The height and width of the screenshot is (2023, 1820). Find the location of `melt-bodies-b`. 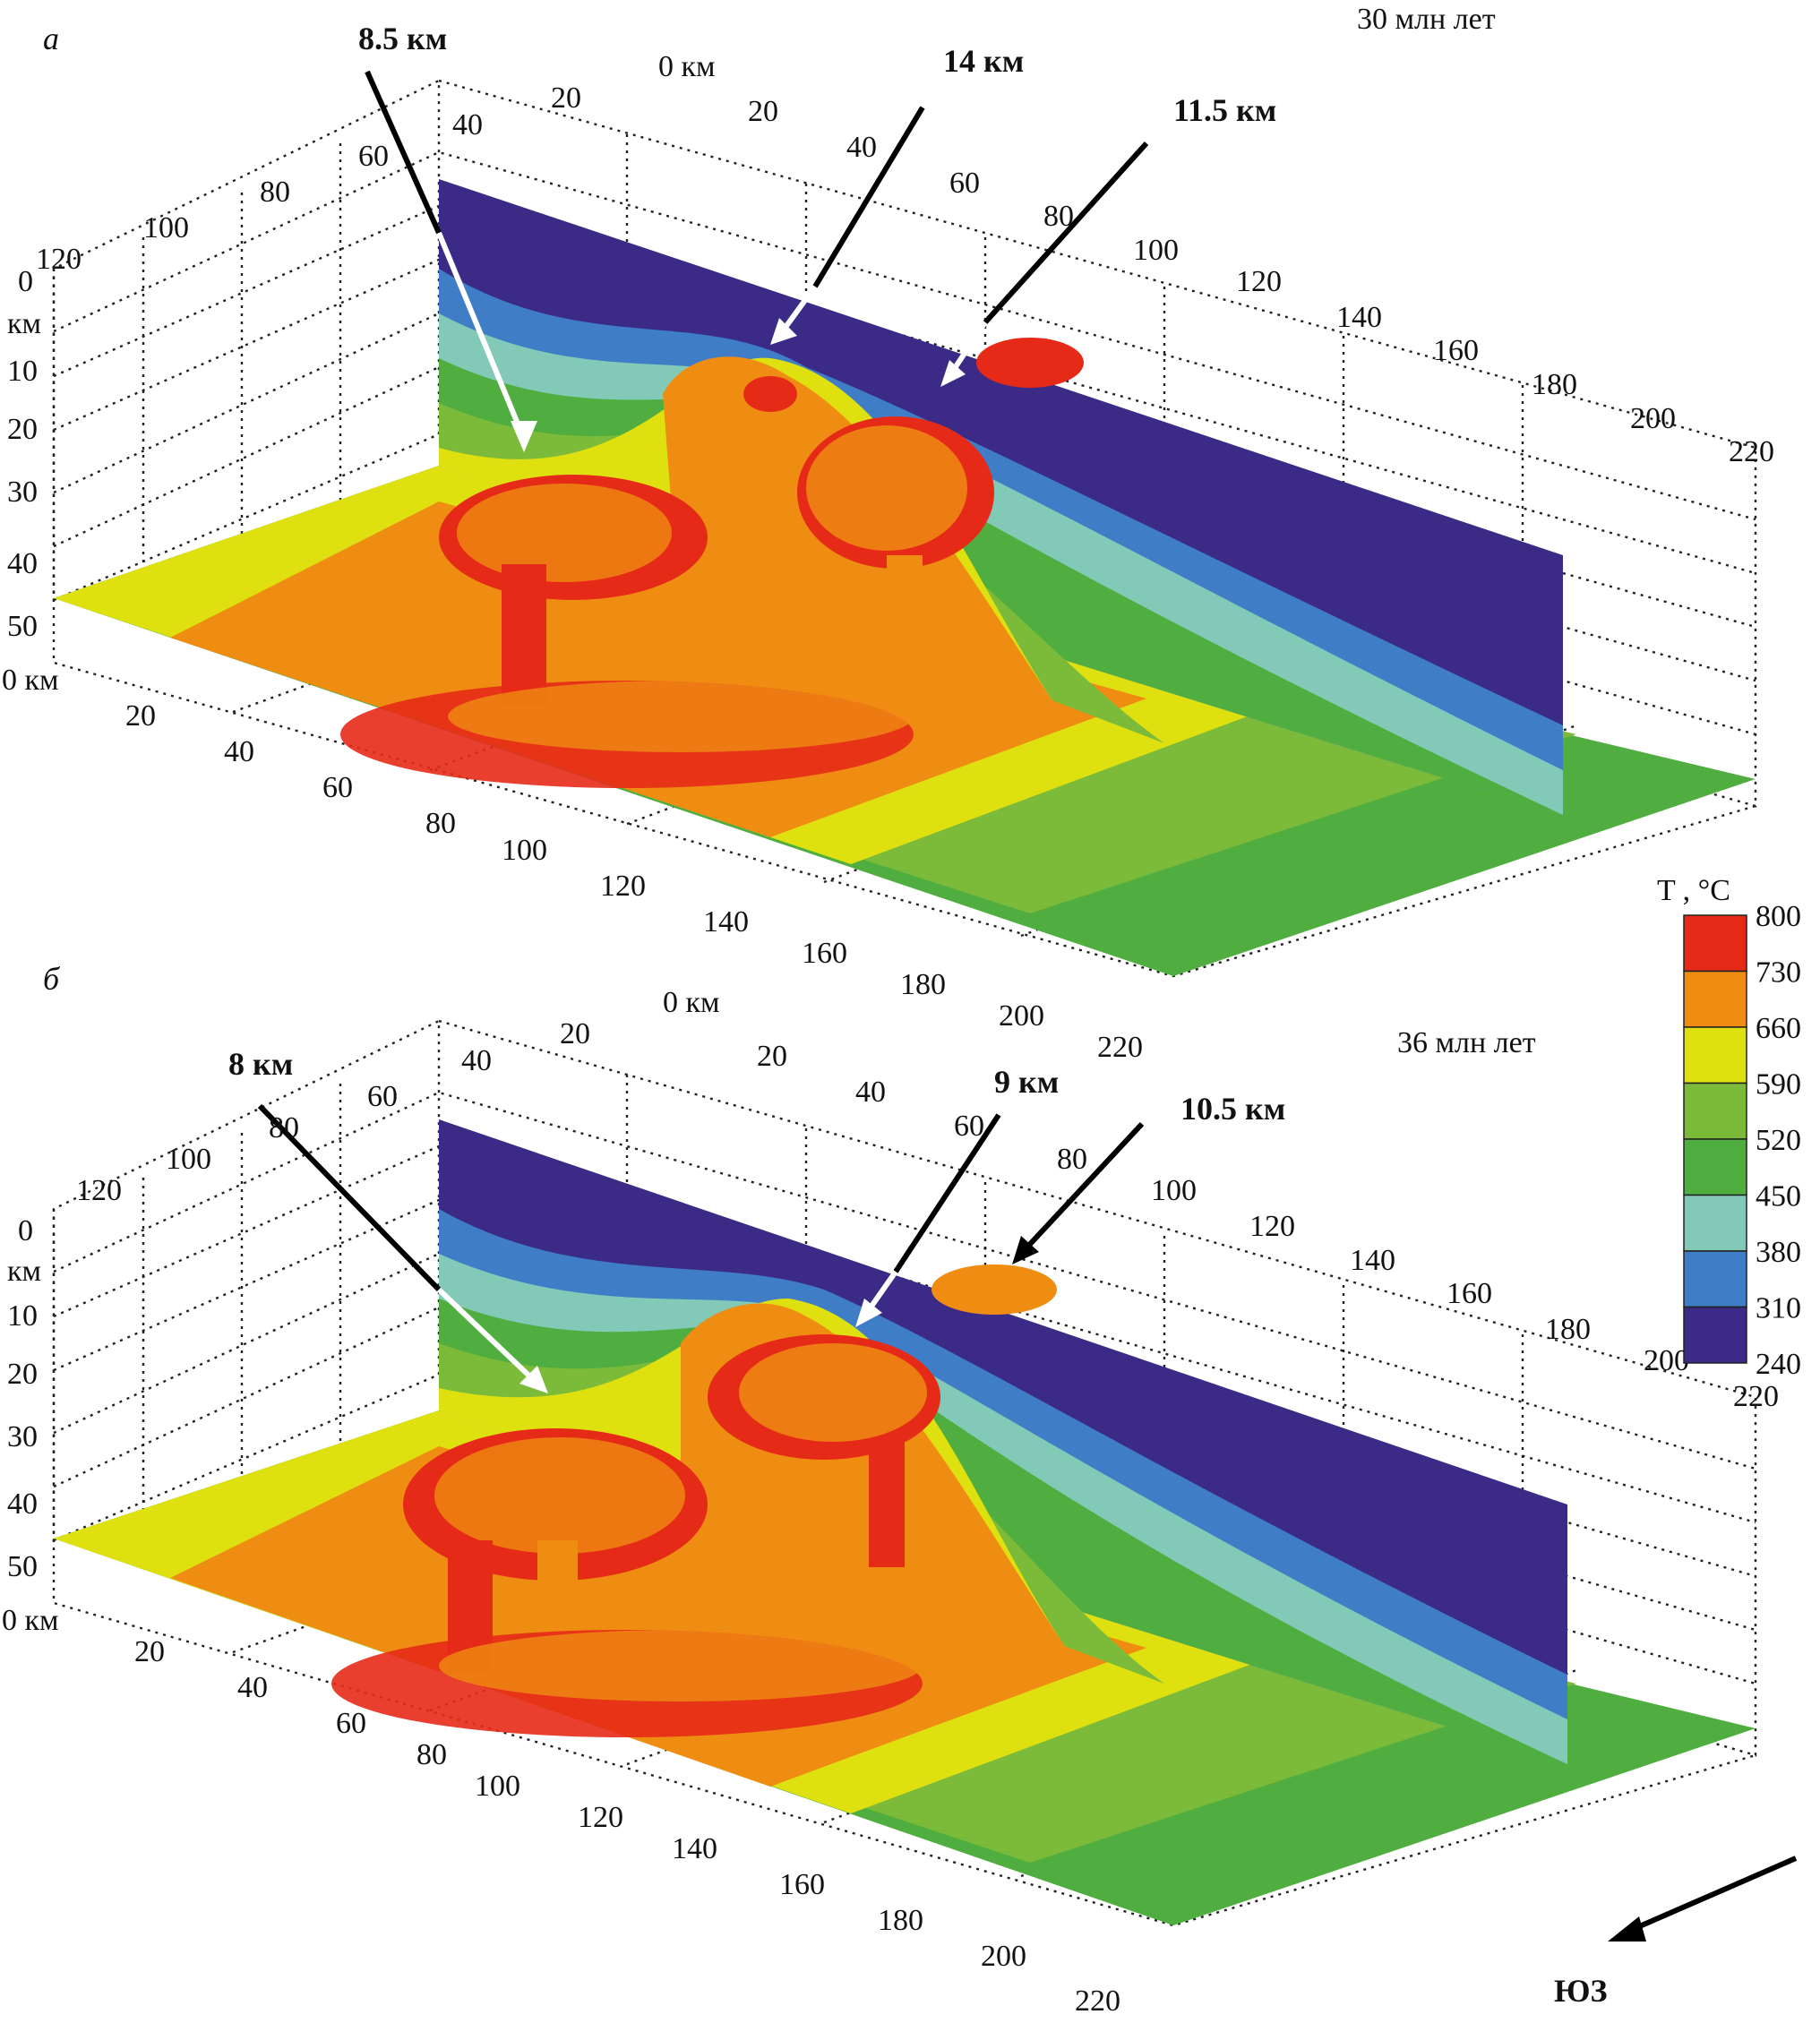

melt-bodies-b is located at coordinates (694, 1500).